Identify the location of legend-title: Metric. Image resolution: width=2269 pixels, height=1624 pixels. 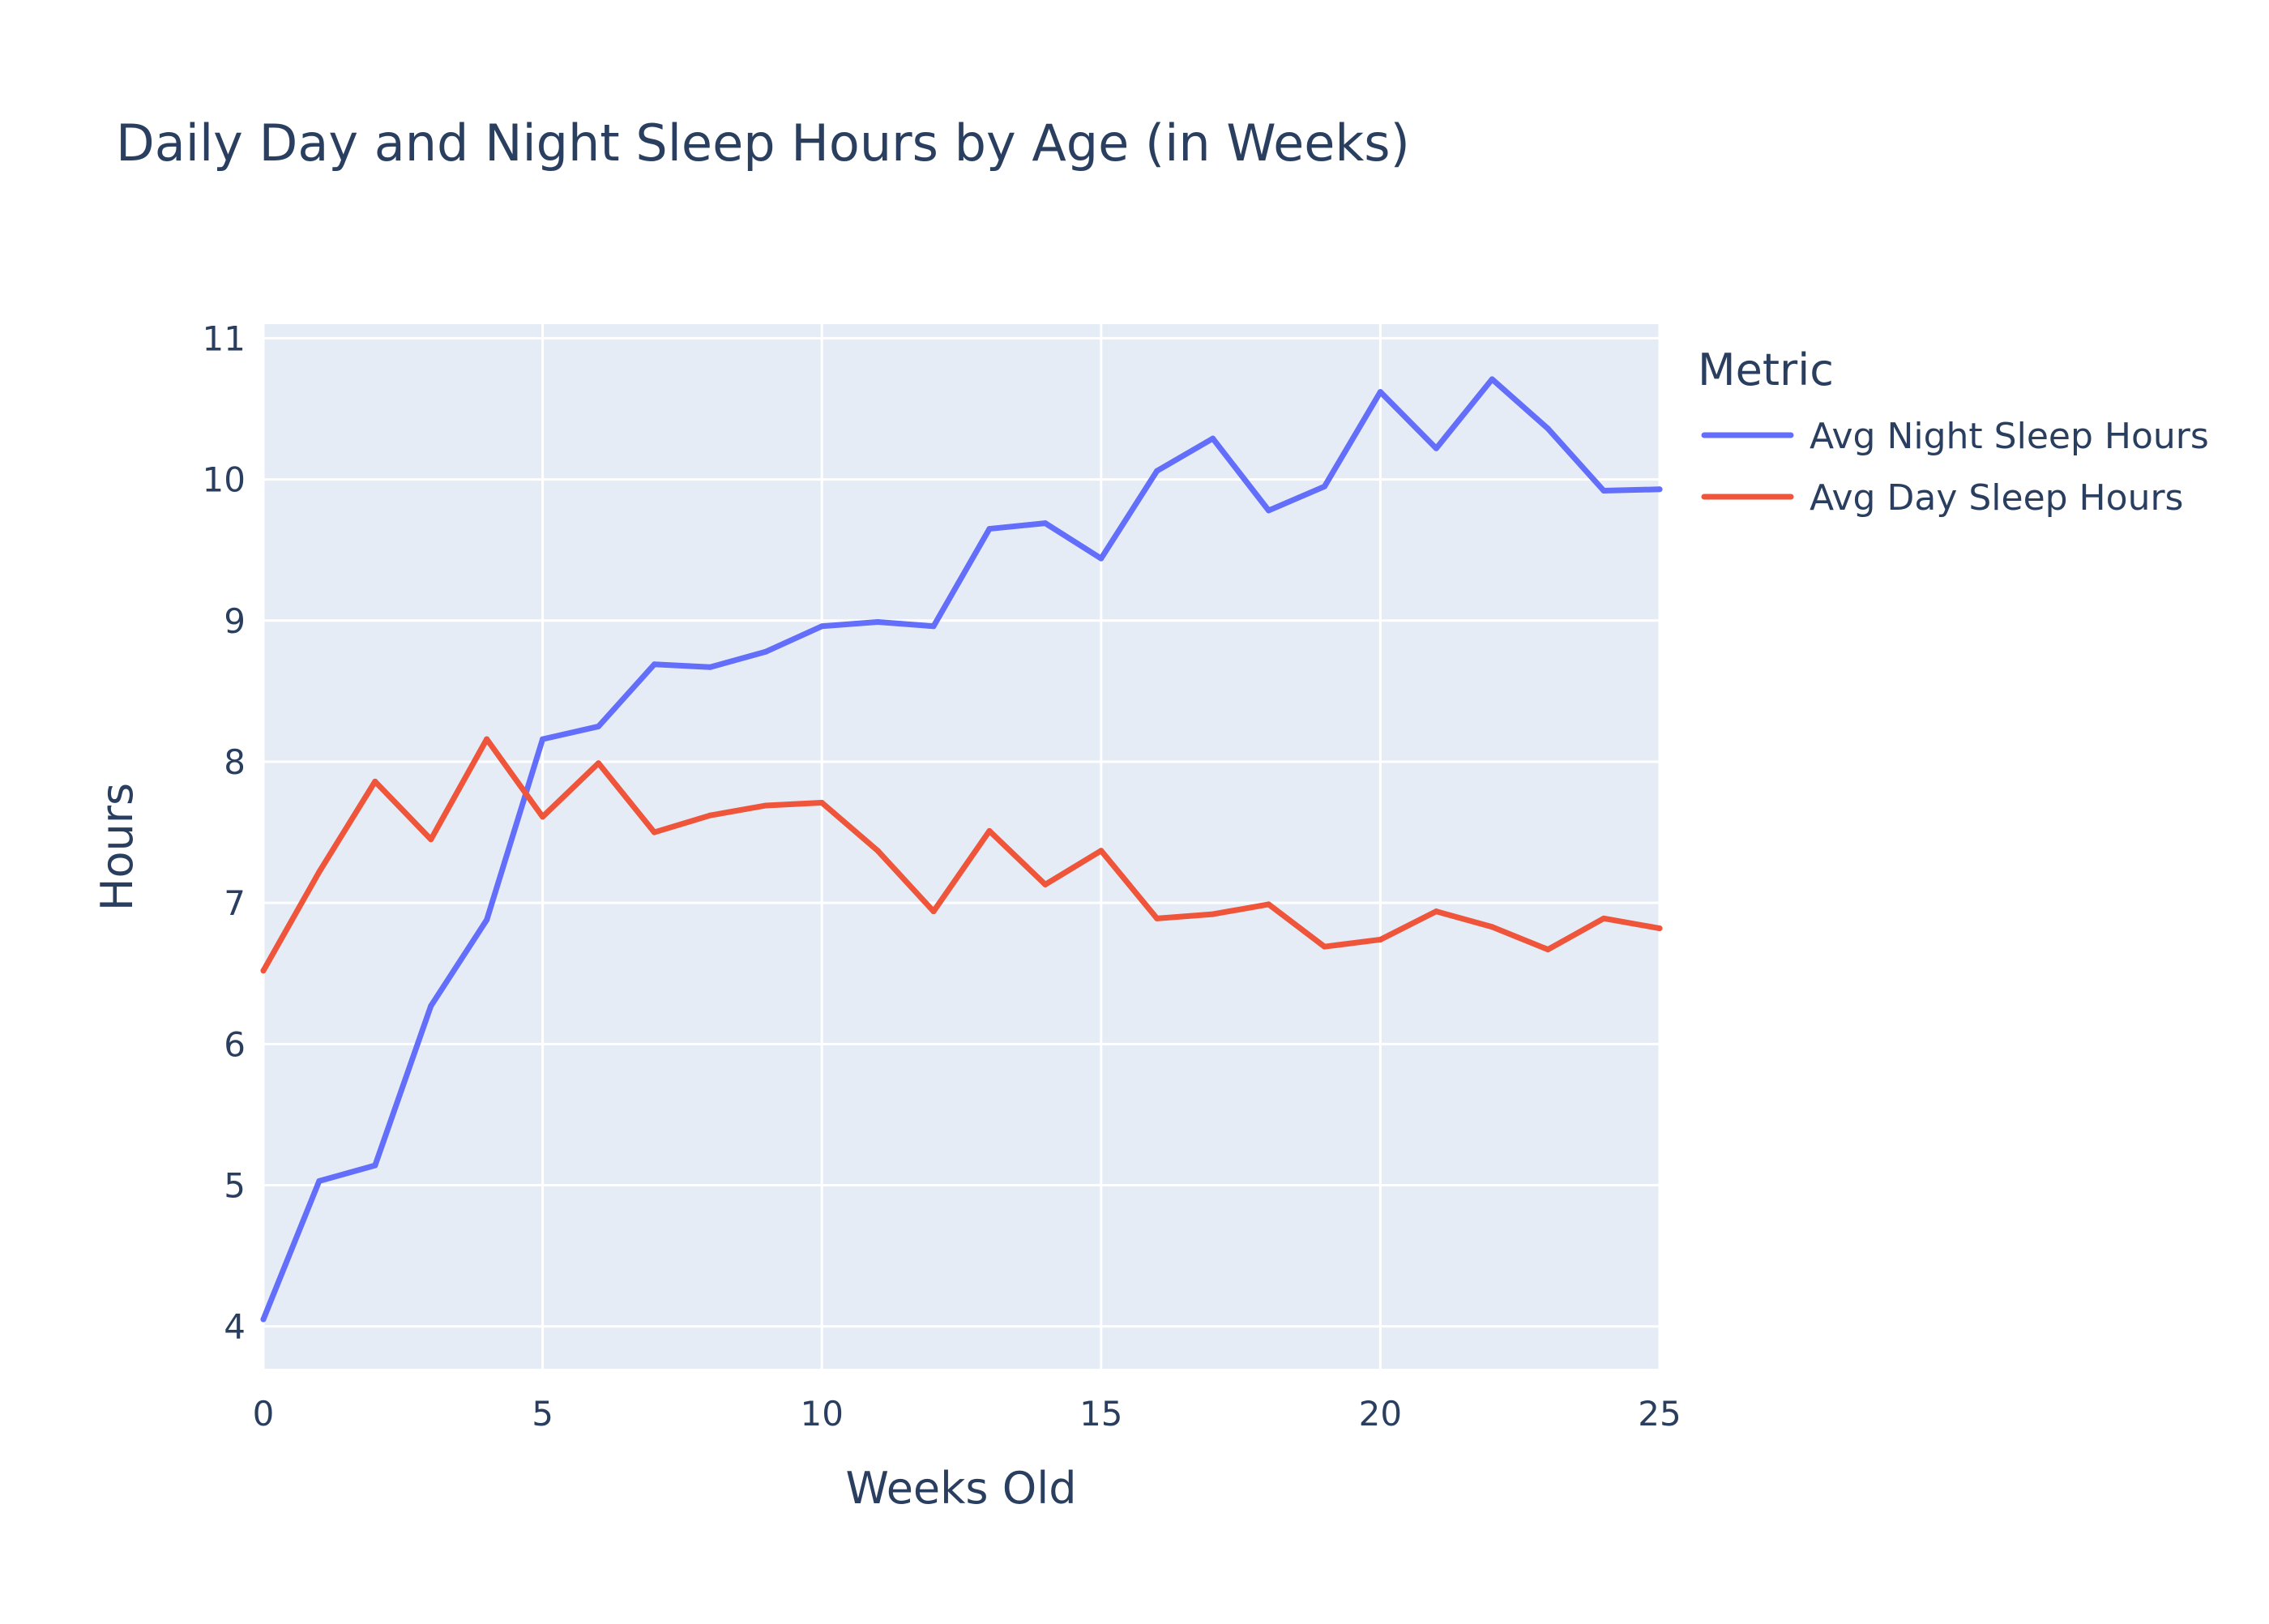
(1766, 369).